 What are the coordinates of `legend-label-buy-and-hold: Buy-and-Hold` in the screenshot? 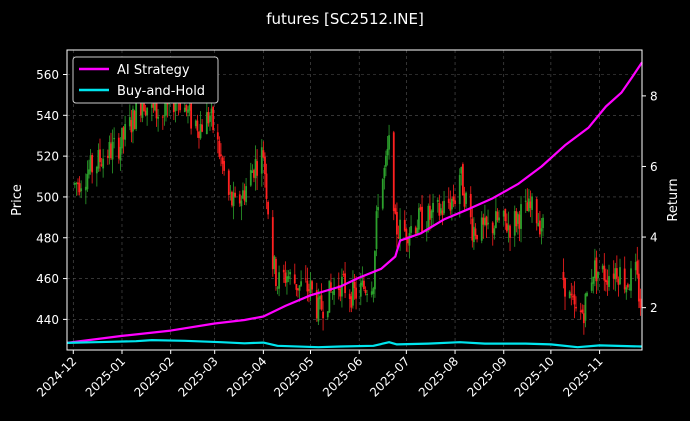 It's located at (161, 91).